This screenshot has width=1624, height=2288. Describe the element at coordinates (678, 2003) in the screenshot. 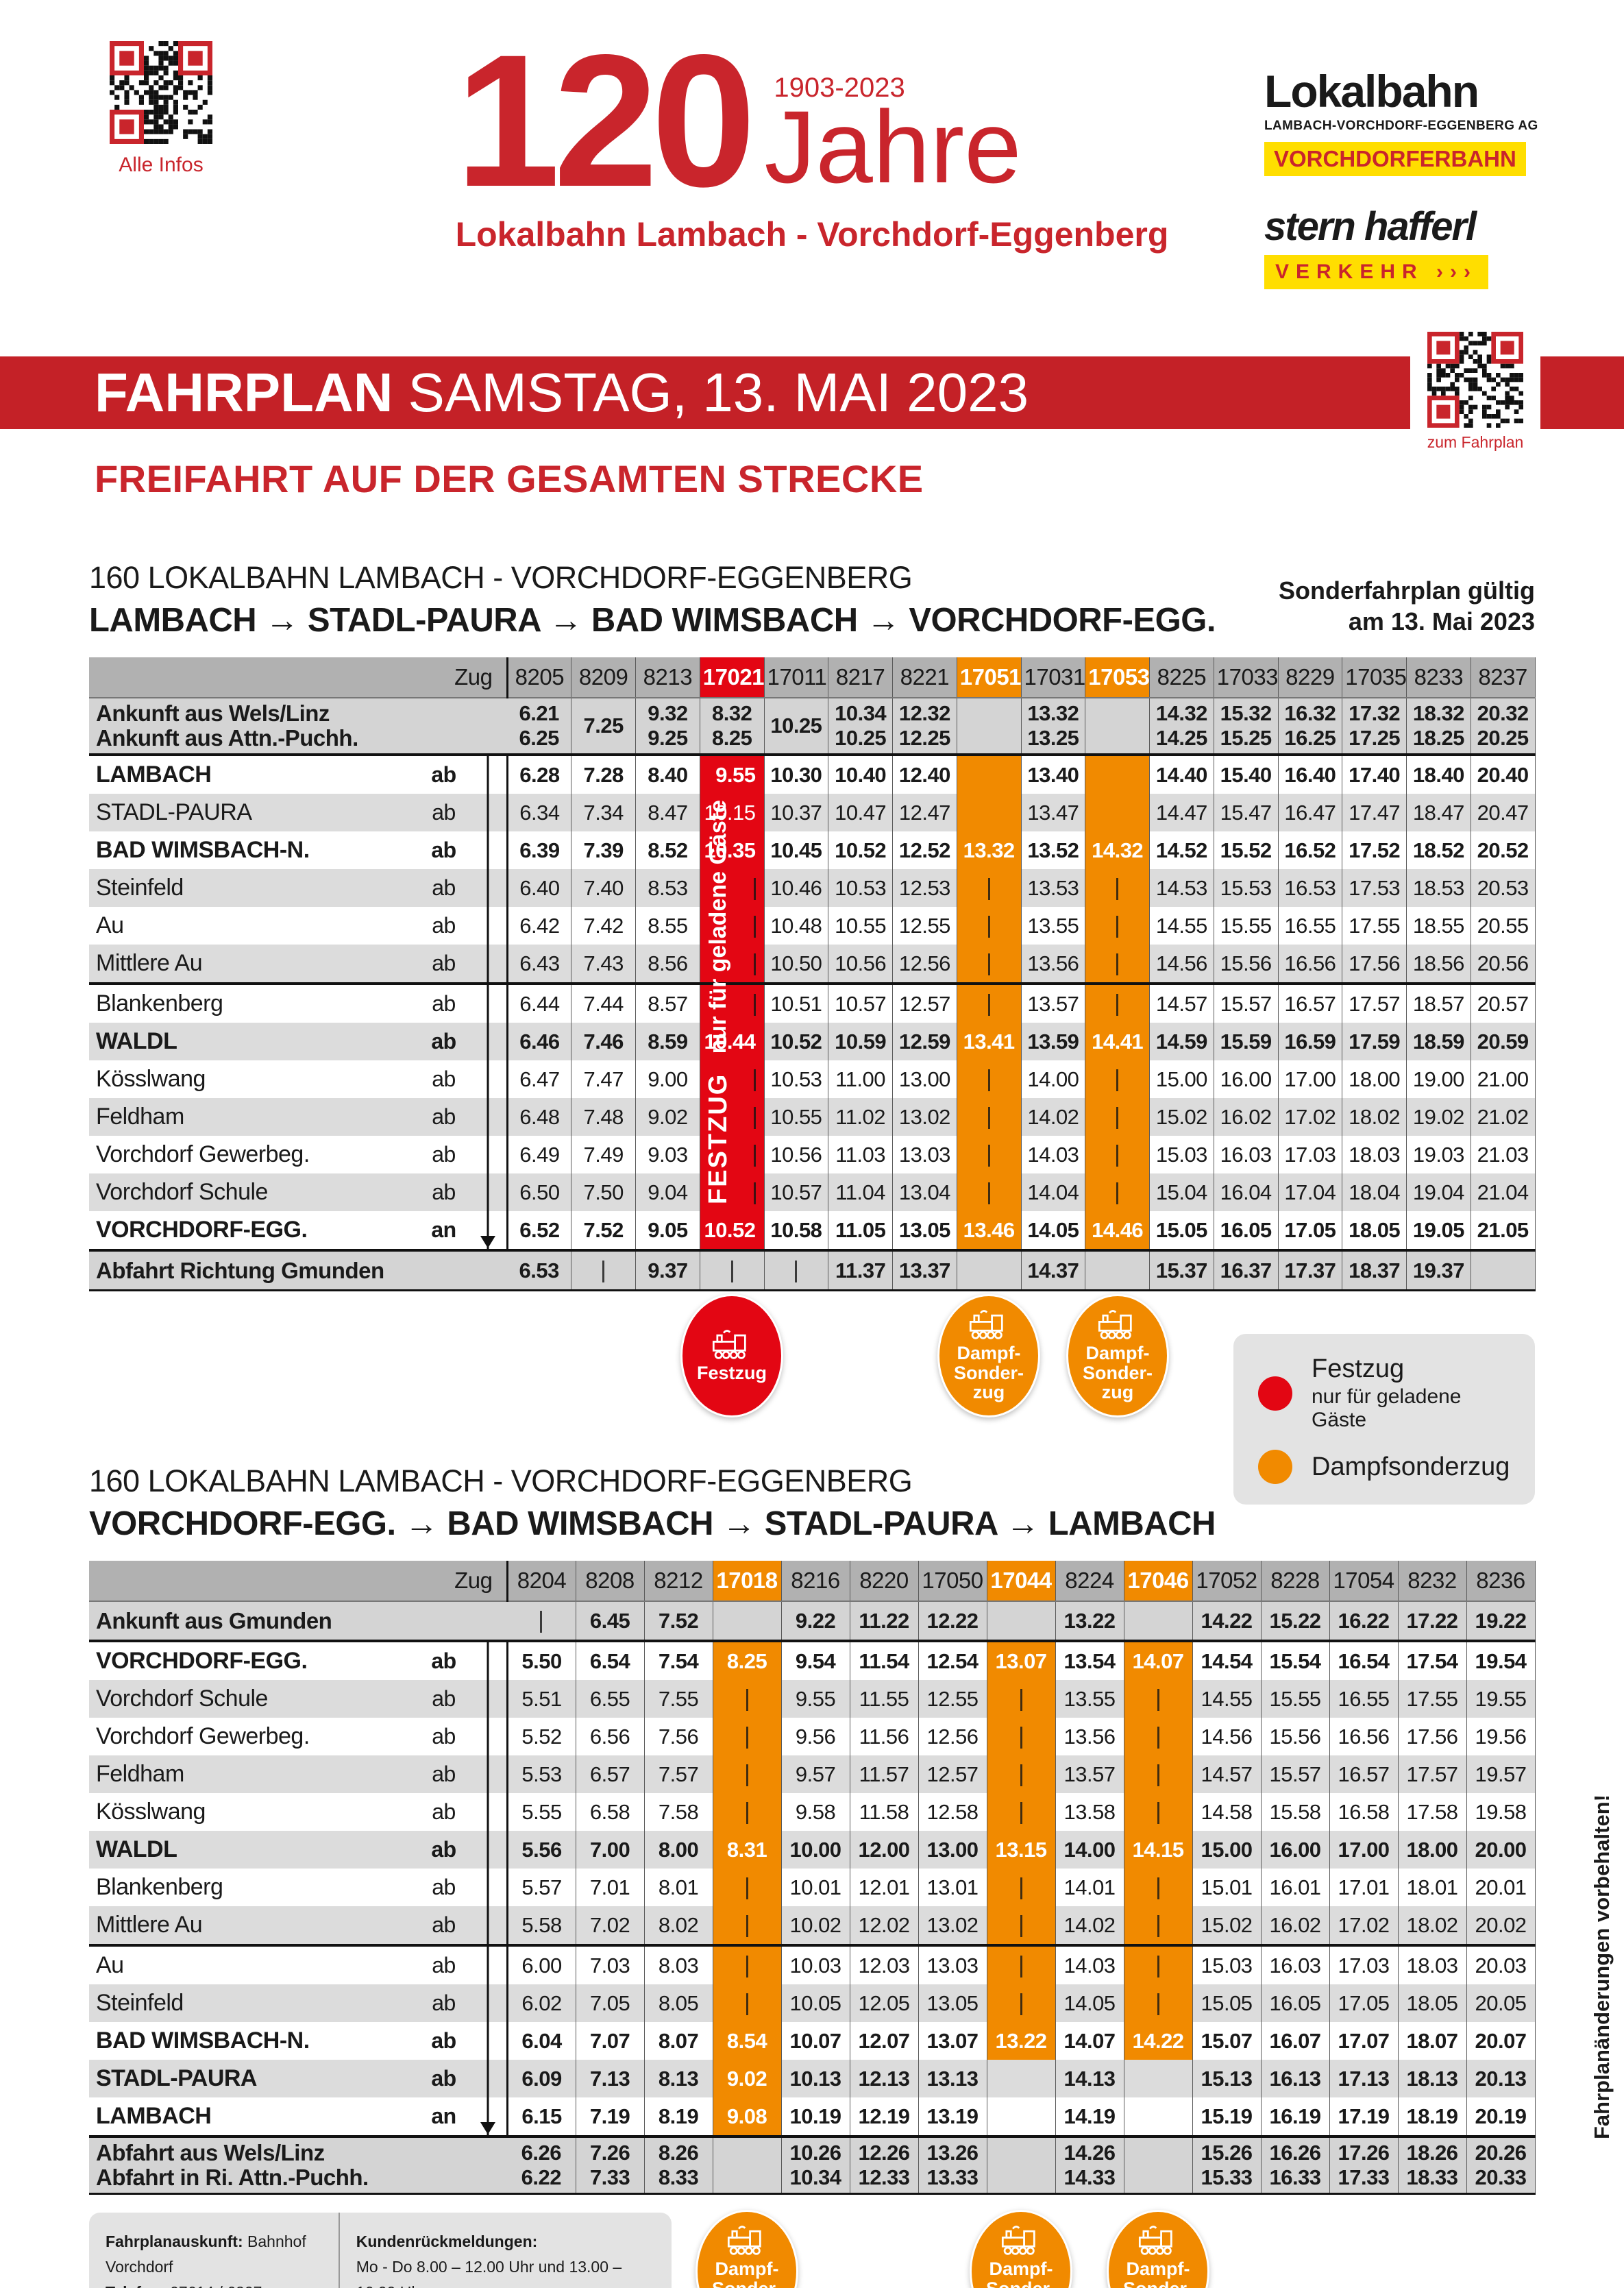

I see `time-cell: 8.05` at that location.